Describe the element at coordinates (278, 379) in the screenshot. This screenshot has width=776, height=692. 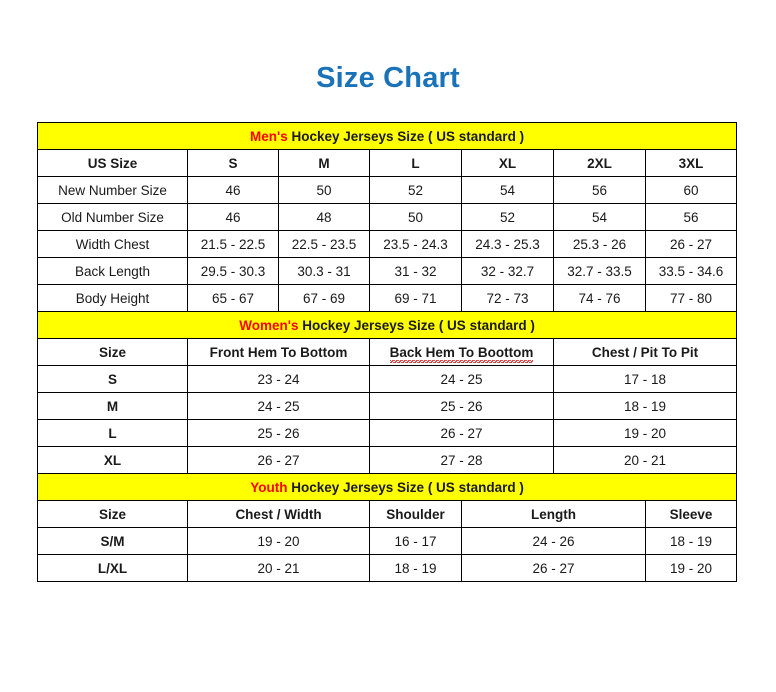
I see `womens-row-0-val-0: 23 - 24` at that location.